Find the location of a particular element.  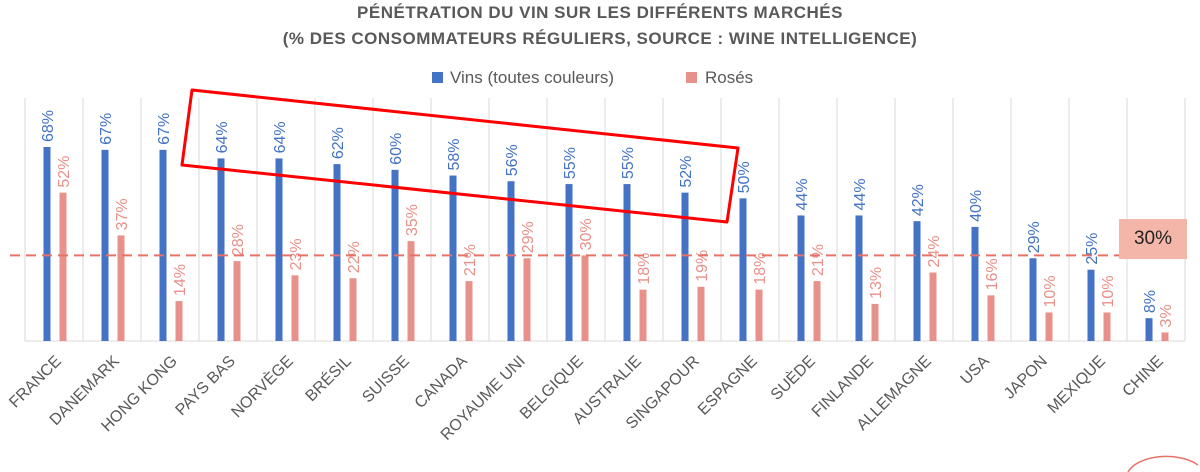

data-label-roses: 3% is located at coordinates (1166, 315).